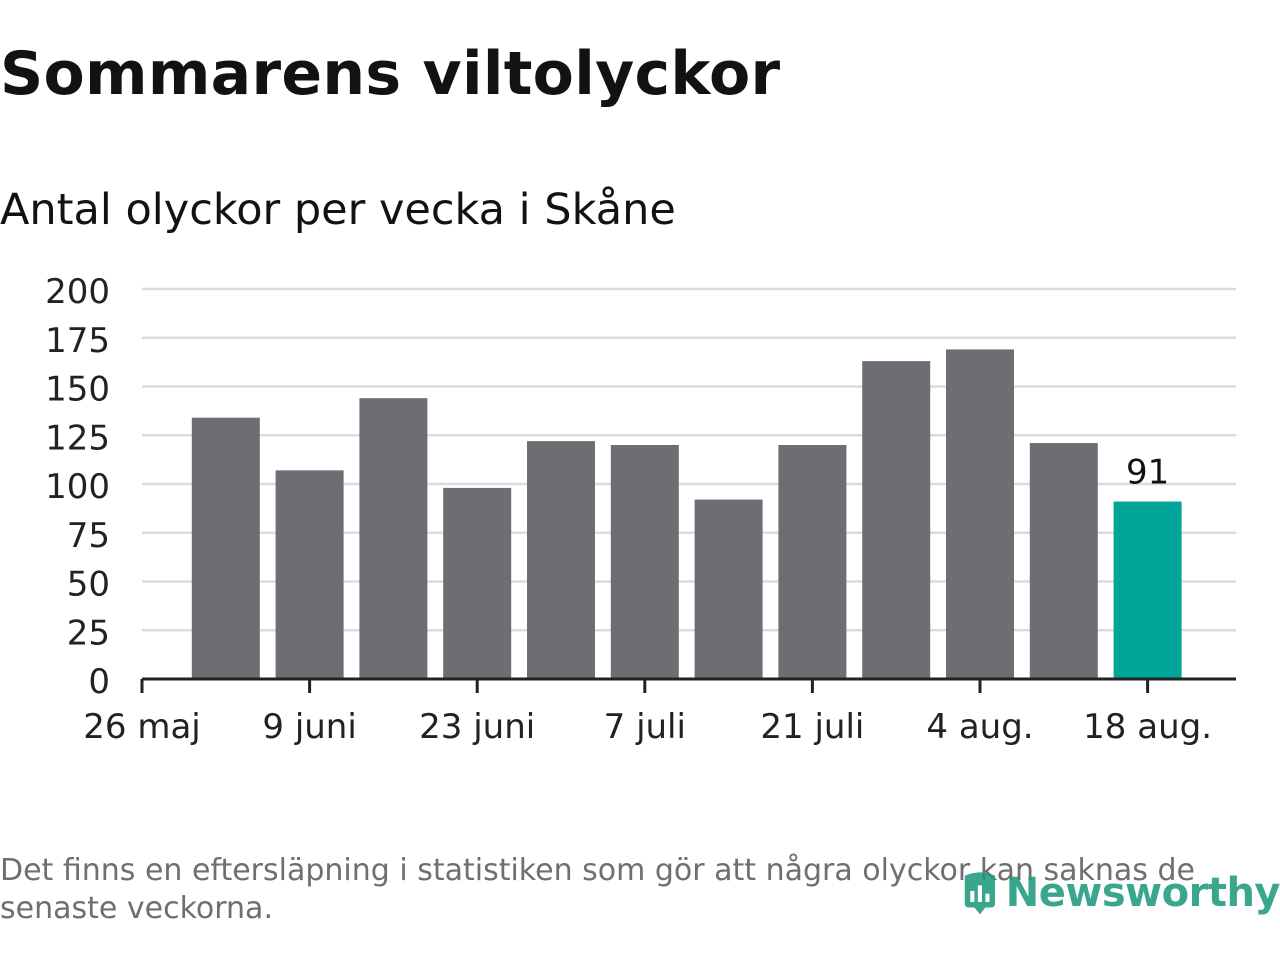  I want to click on logo-text: Newsworthy, so click(1142, 893).